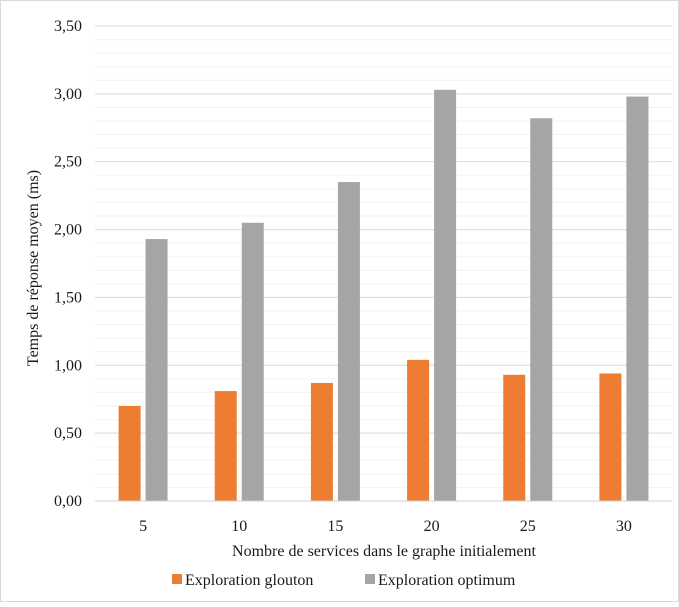  What do you see at coordinates (68, 26) in the screenshot?
I see `y-tick-label: 3,50` at bounding box center [68, 26].